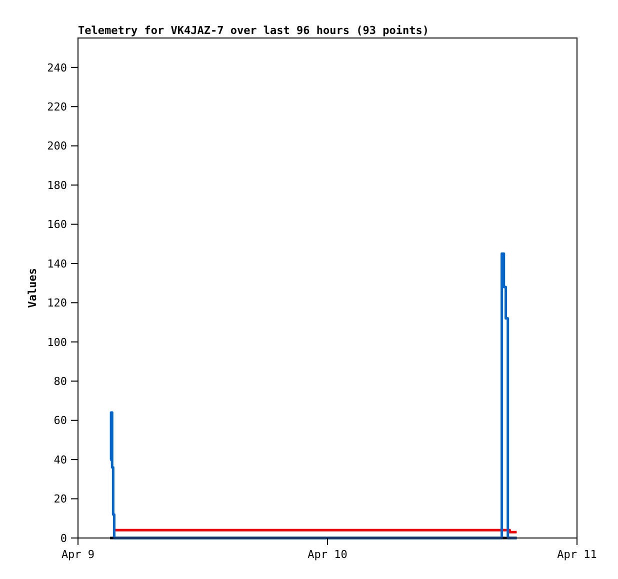 Image resolution: width=618 pixels, height=579 pixels. What do you see at coordinates (57, 303) in the screenshot?
I see `y-tick-label: 120` at bounding box center [57, 303].